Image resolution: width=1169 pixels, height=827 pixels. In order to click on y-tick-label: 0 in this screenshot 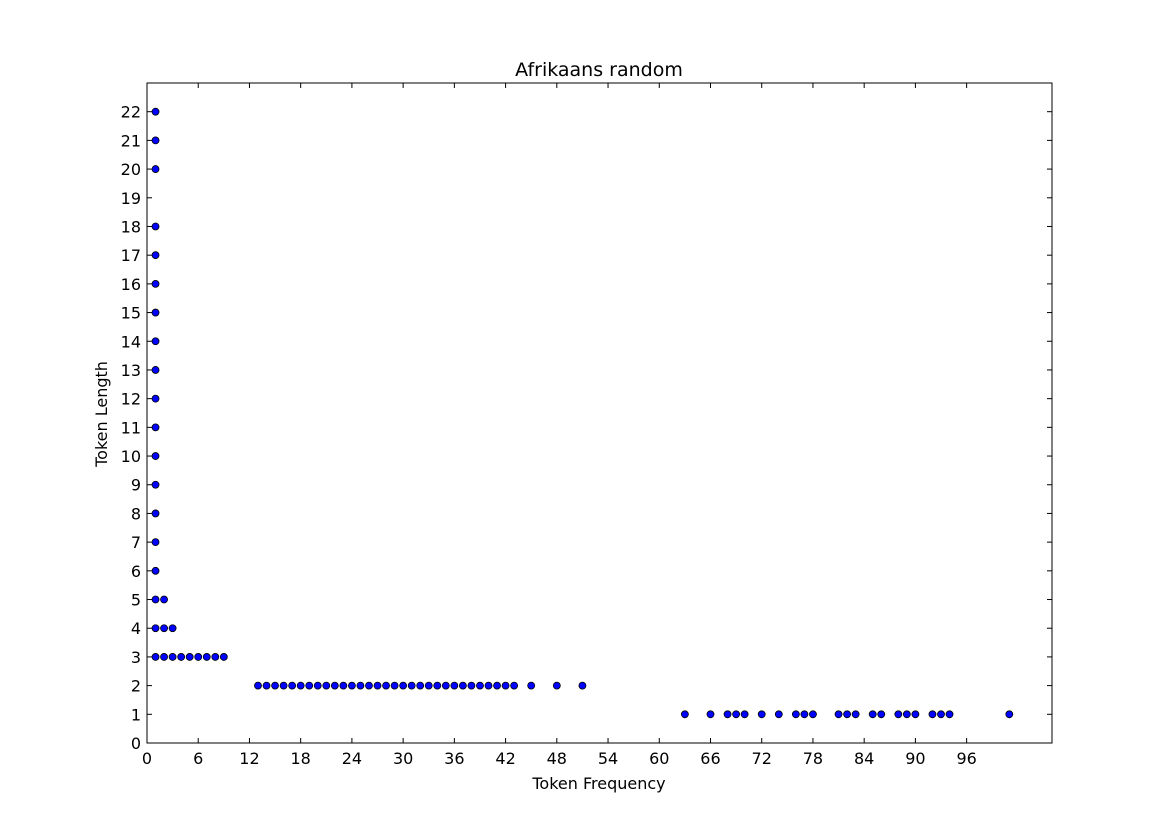, I will do `click(136, 743)`.